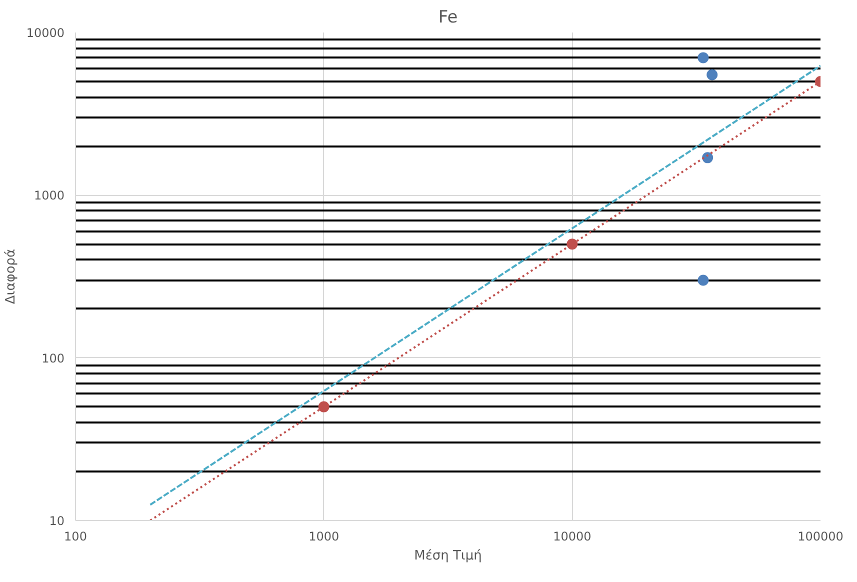 This screenshot has height=582, width=857. I want to click on x-tick-label: 1000, so click(324, 537).